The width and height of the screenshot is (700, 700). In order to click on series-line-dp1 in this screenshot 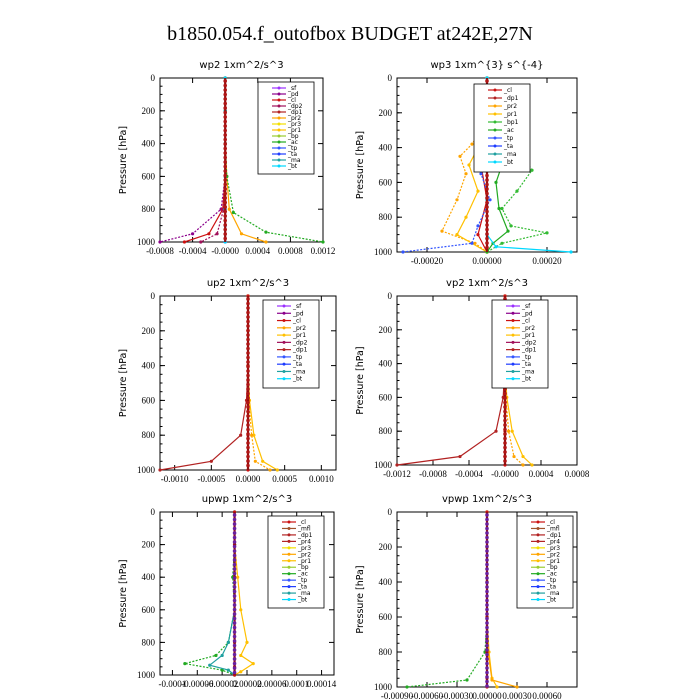, I will do `click(451, 381)`.